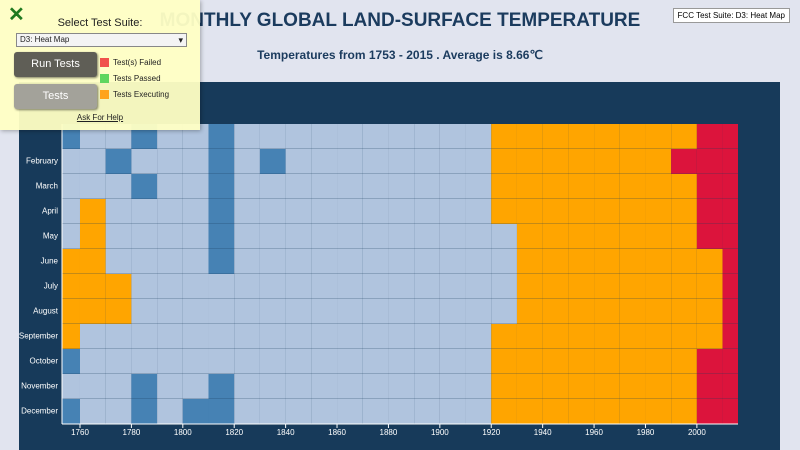  I want to click on help-link: Ask For Help, so click(100, 117).